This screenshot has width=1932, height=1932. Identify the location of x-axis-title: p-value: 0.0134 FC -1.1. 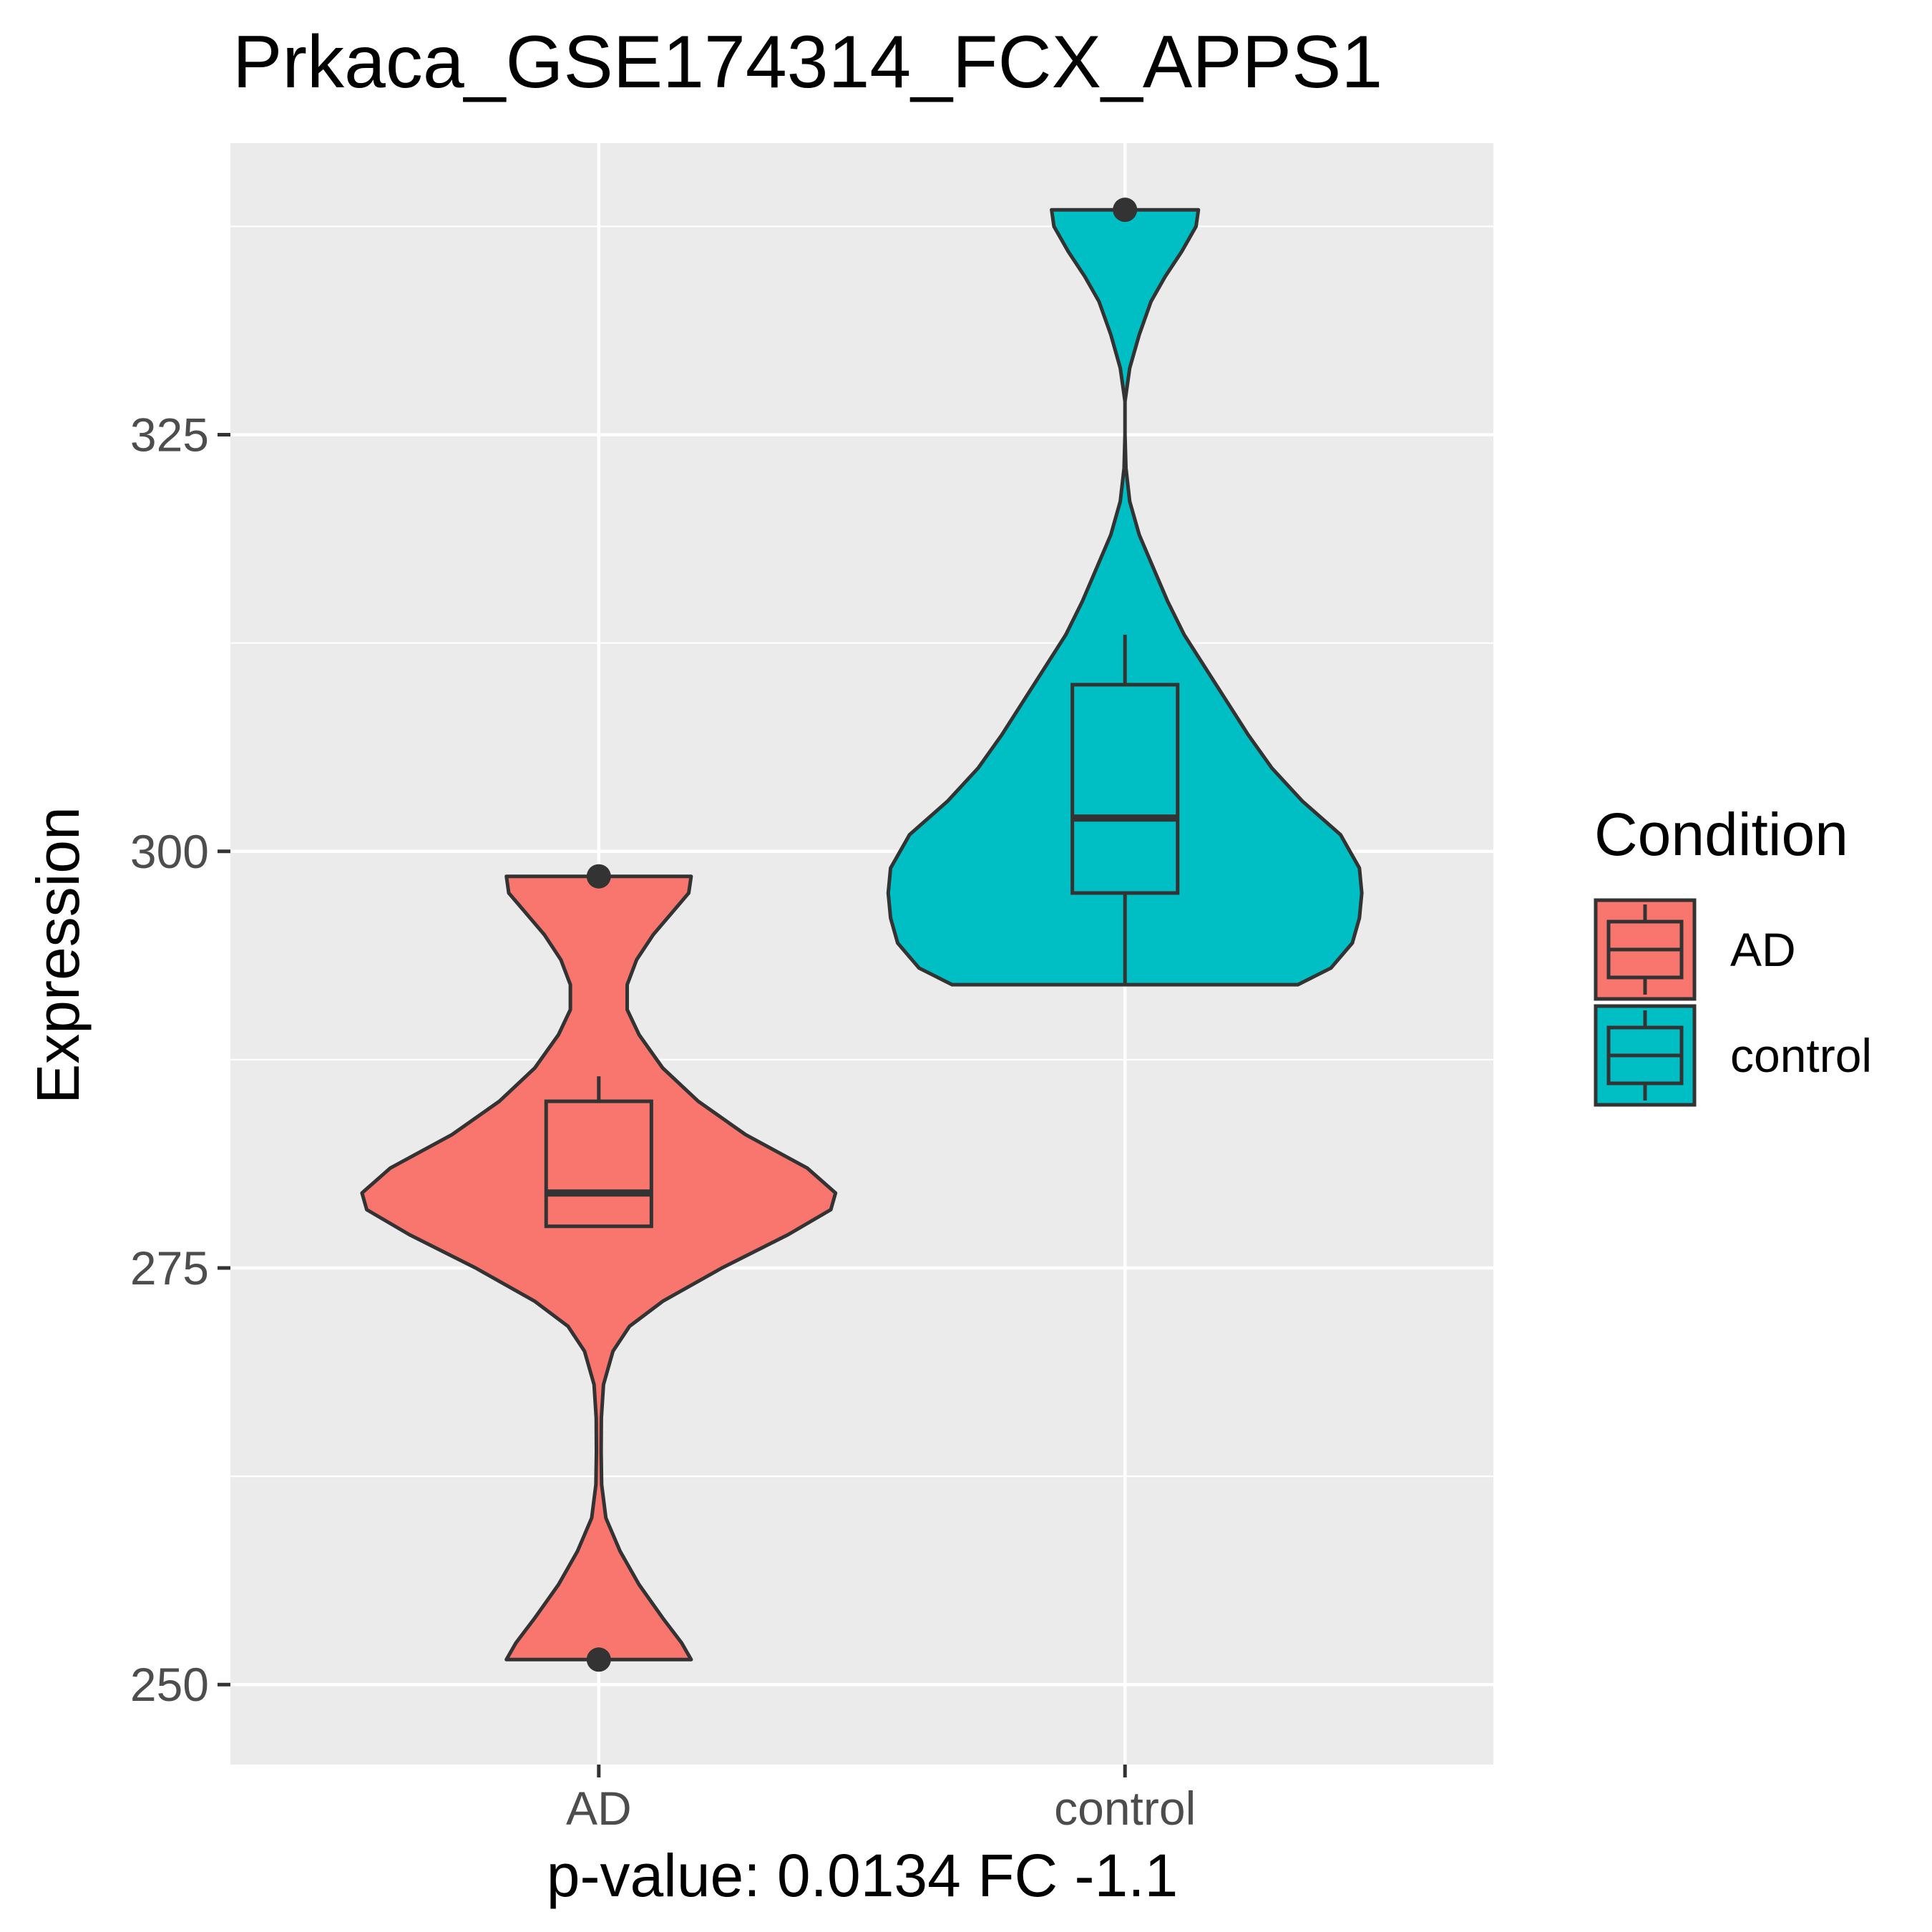
(863, 1875).